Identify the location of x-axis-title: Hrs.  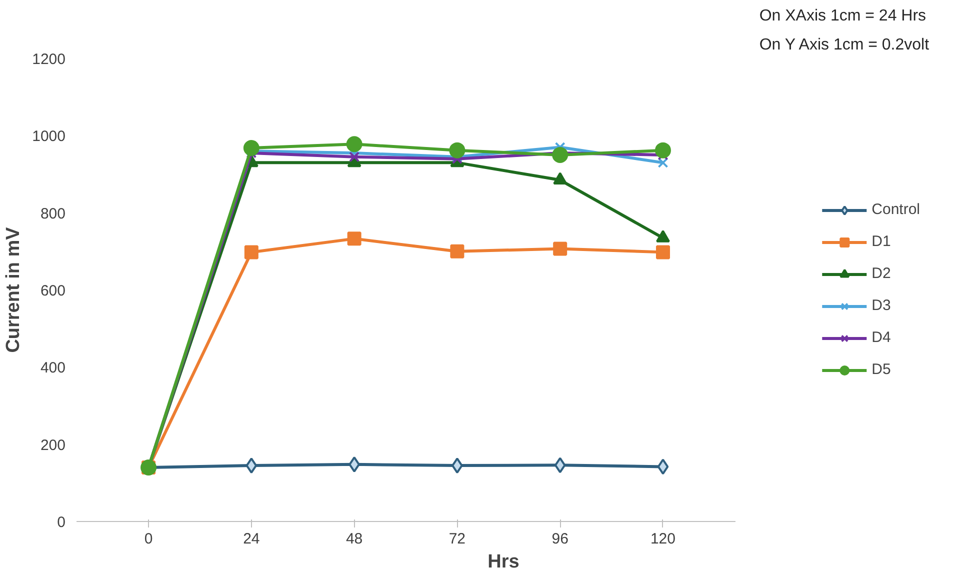
(504, 562).